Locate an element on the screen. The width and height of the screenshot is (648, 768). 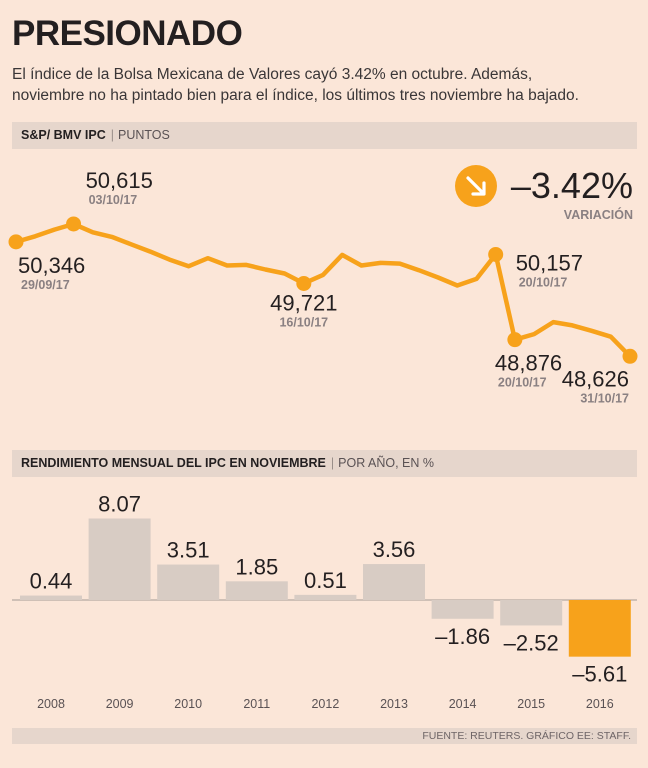
bar-2014 is located at coordinates (462, 609).